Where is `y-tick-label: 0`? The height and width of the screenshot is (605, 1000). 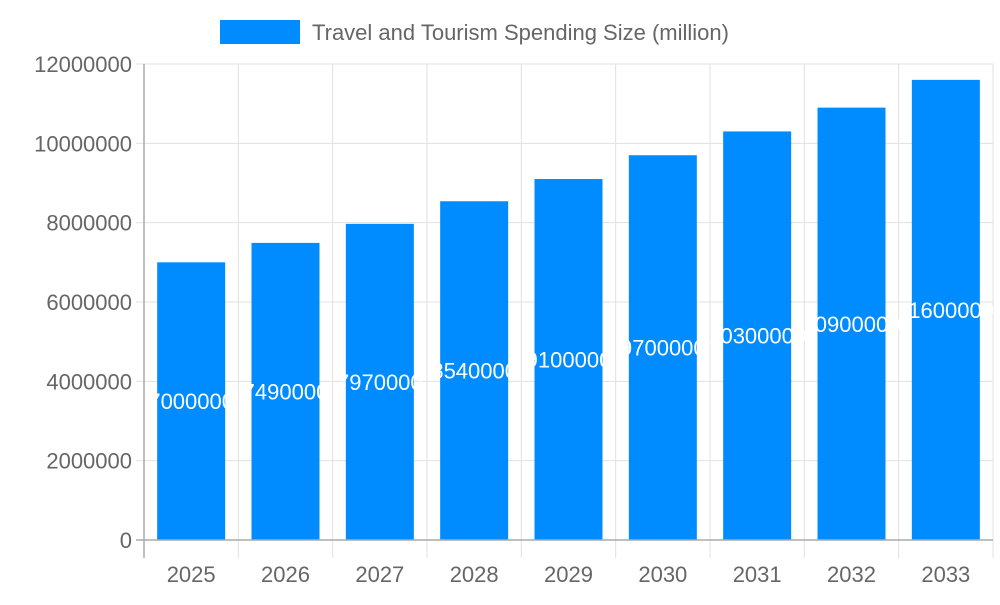
y-tick-label: 0 is located at coordinates (126, 540).